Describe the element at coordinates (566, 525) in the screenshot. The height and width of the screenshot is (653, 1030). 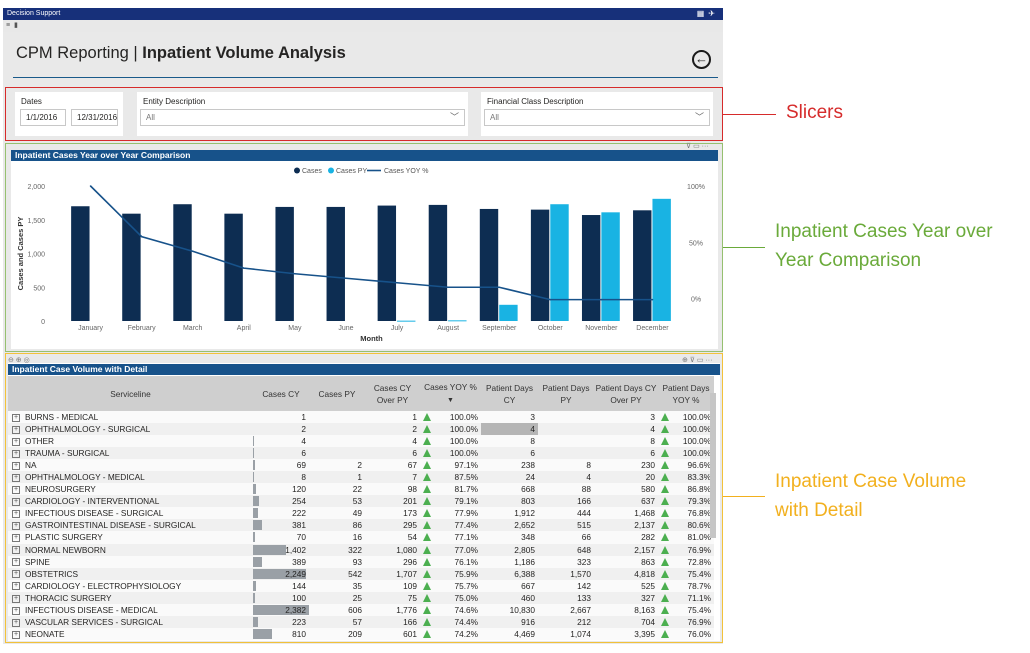
I see `patient-days-py-cell: 515` at that location.